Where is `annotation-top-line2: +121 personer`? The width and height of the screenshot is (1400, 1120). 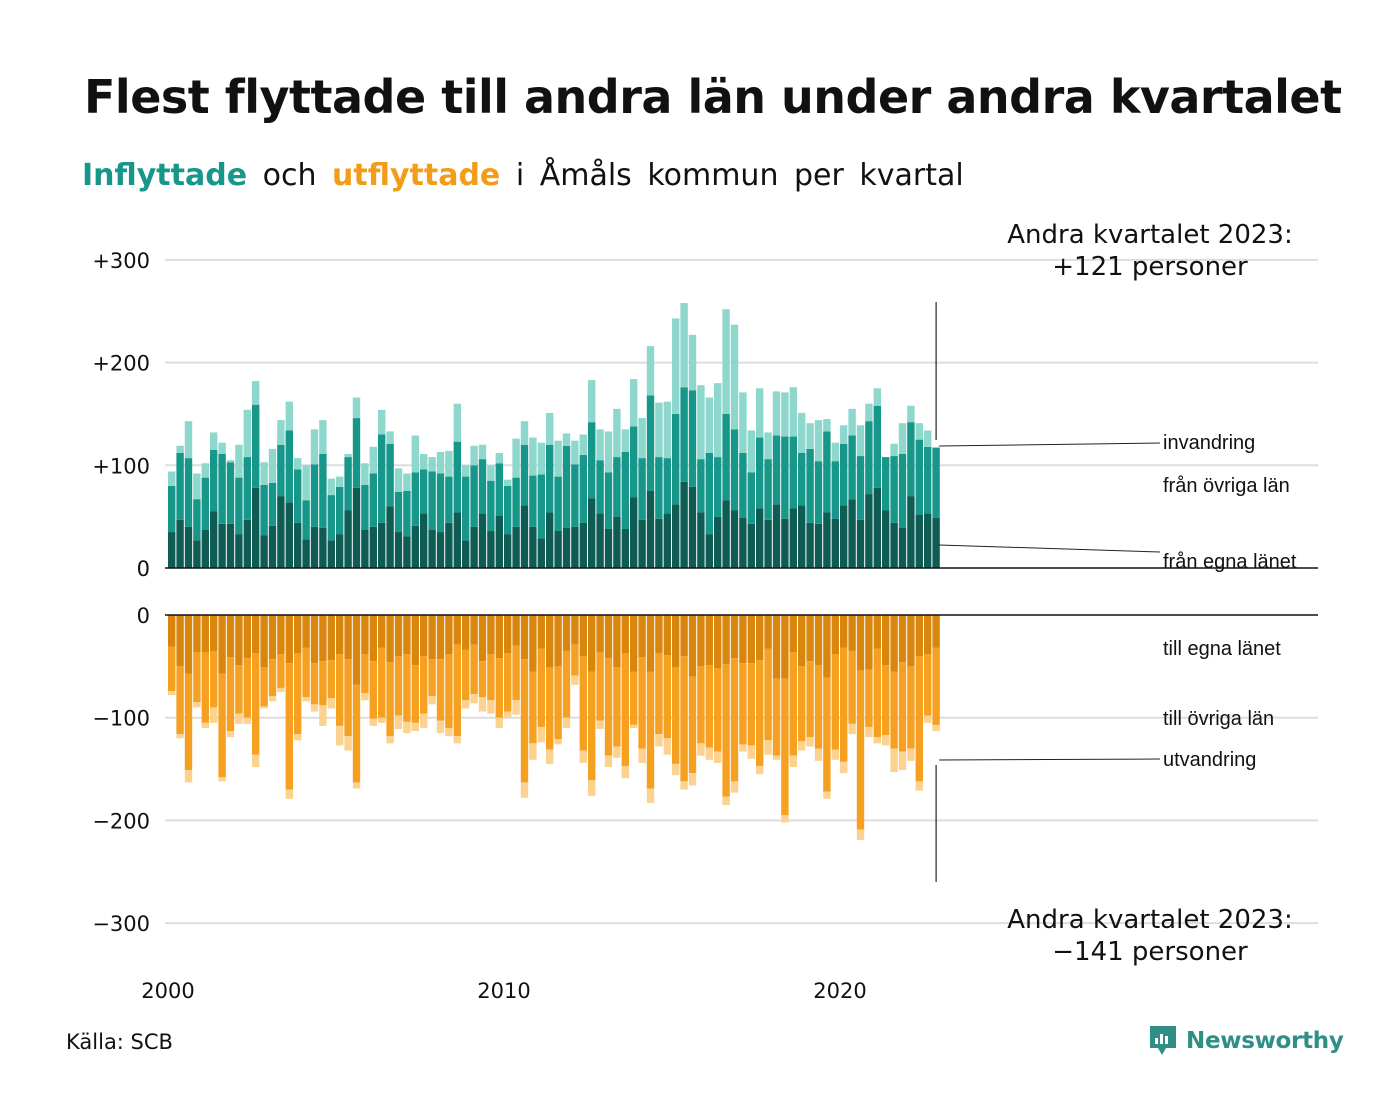 annotation-top-line2: +121 personer is located at coordinates (1150, 267).